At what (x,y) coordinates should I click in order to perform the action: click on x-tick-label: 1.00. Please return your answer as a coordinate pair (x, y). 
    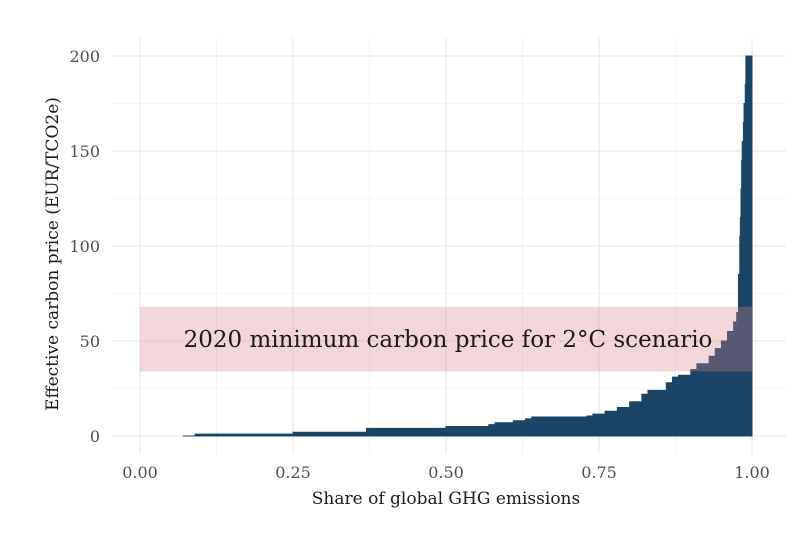
    Looking at the image, I should click on (752, 472).